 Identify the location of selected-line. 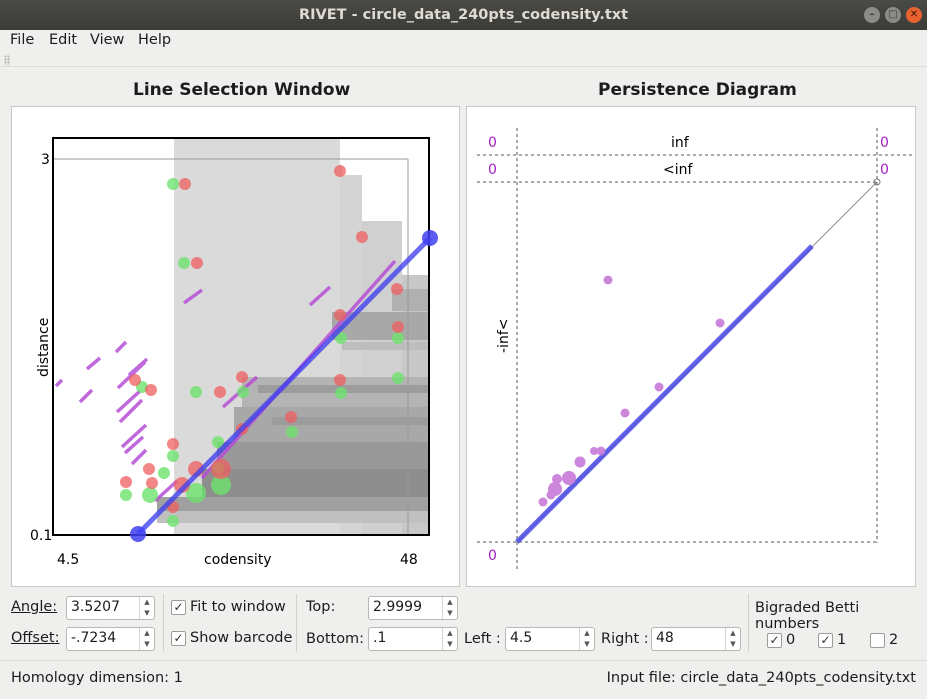
(284, 386).